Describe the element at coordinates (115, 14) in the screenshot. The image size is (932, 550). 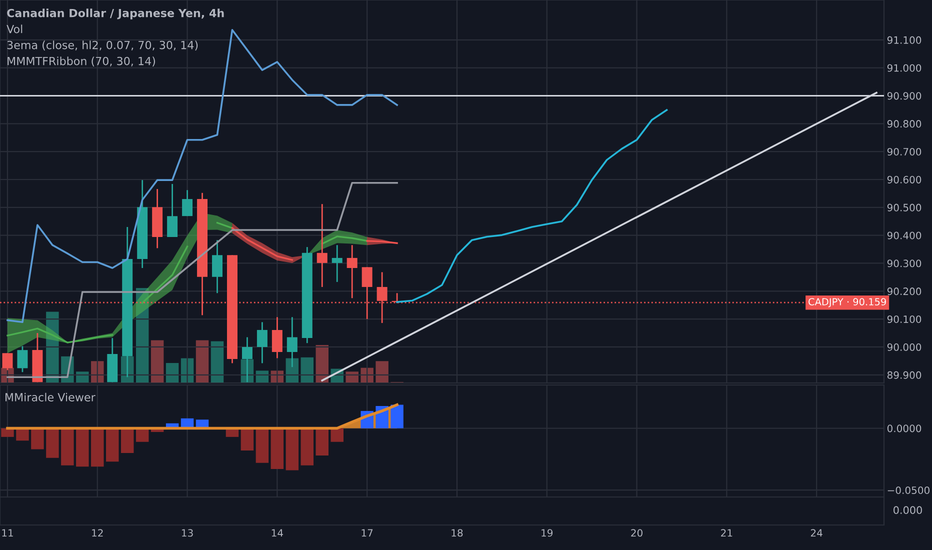
I see `text: Canadian Dollar / Japanese Yen, 4h` at that location.